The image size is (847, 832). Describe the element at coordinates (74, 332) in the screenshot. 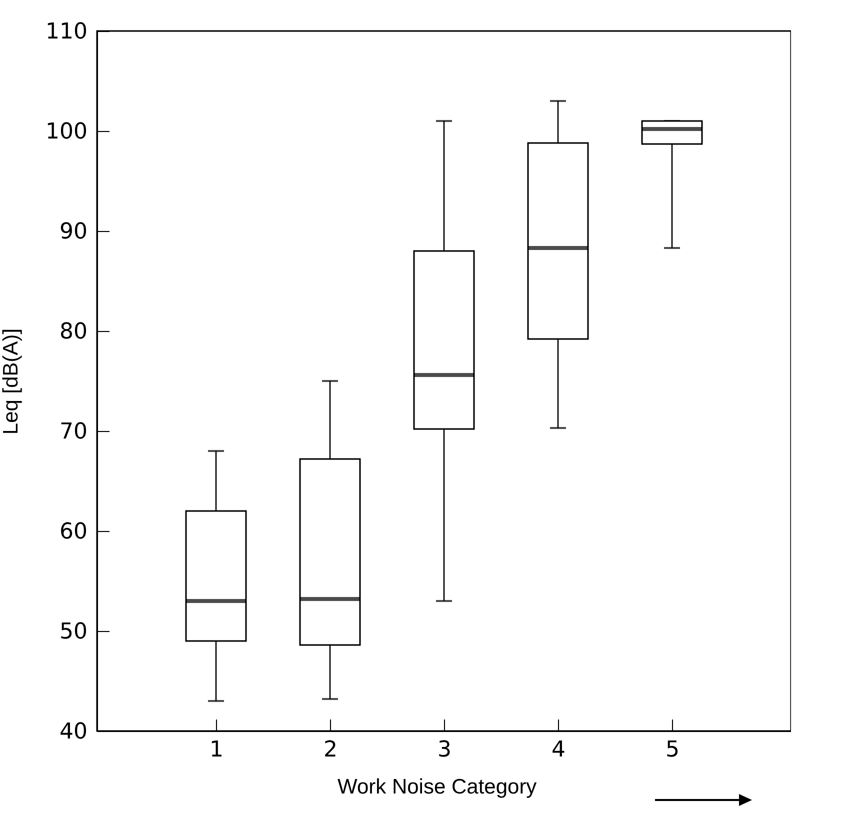

I see `y-tick-label: 80` at that location.